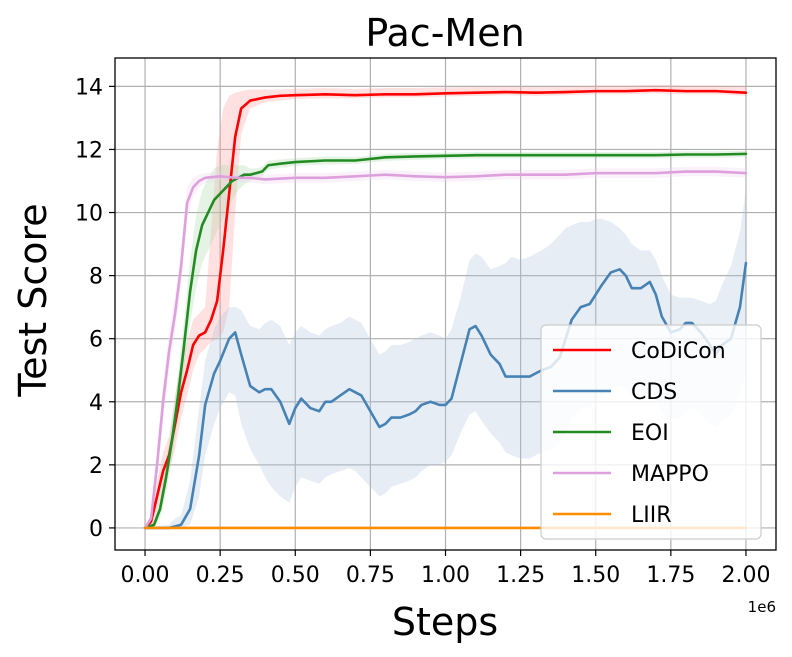 The width and height of the screenshot is (792, 657). I want to click on x-axis-offset-label: 1e6, so click(762, 607).